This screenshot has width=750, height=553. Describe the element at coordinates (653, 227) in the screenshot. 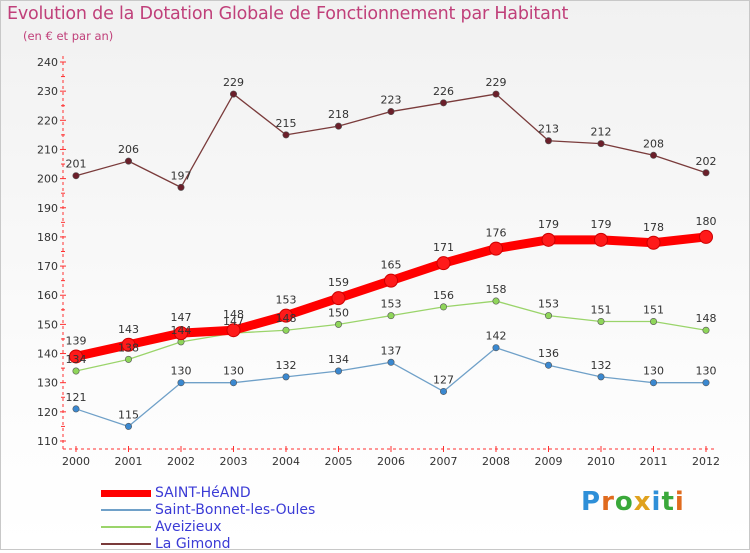

I see `data-label: 178` at that location.